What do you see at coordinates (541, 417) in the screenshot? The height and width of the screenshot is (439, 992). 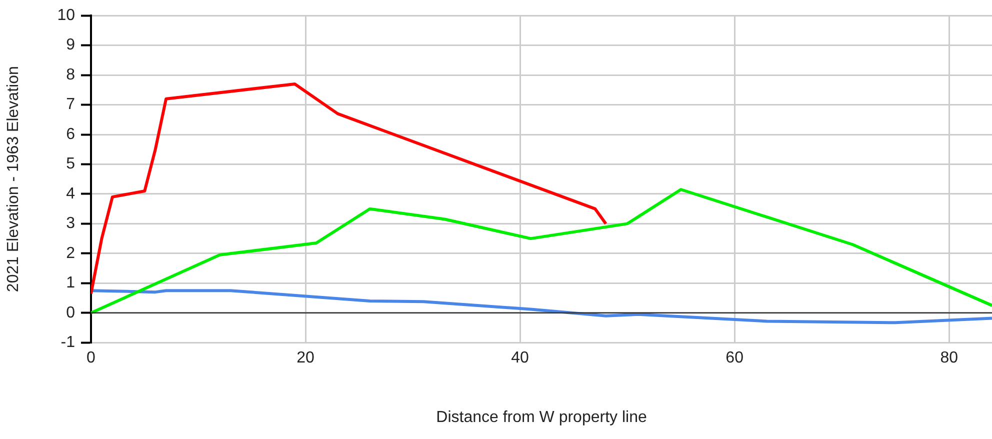 I see `x-axis-title: Distance from W property line` at bounding box center [541, 417].